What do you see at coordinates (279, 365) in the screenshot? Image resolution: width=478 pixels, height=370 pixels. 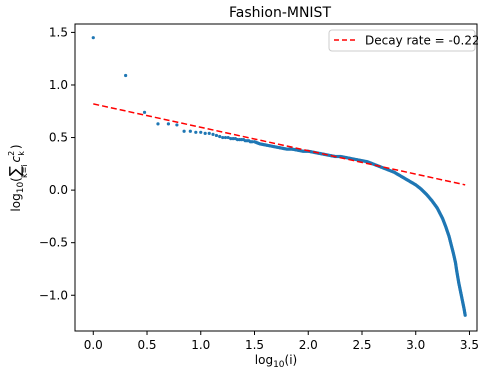 I see `x-label-base: 10` at bounding box center [279, 365].